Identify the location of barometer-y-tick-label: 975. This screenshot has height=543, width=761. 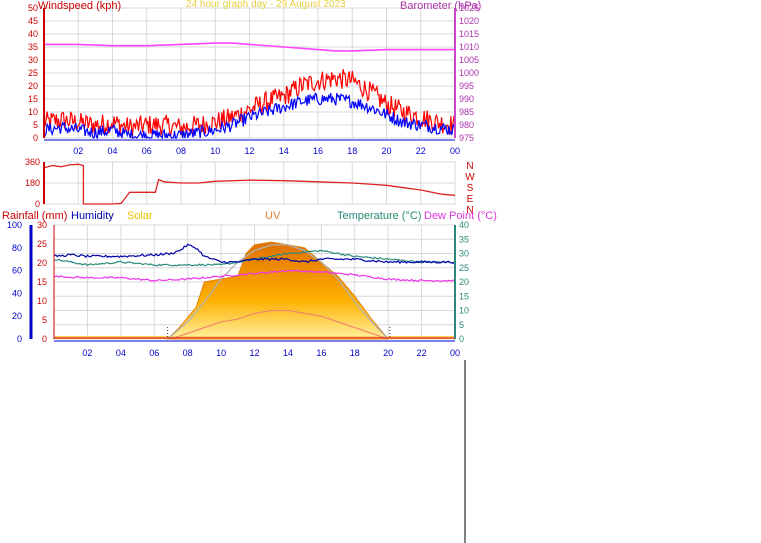
(466, 138).